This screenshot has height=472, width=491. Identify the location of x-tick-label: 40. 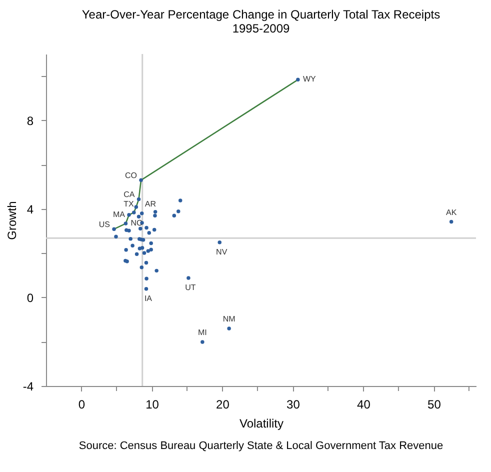
(364, 405).